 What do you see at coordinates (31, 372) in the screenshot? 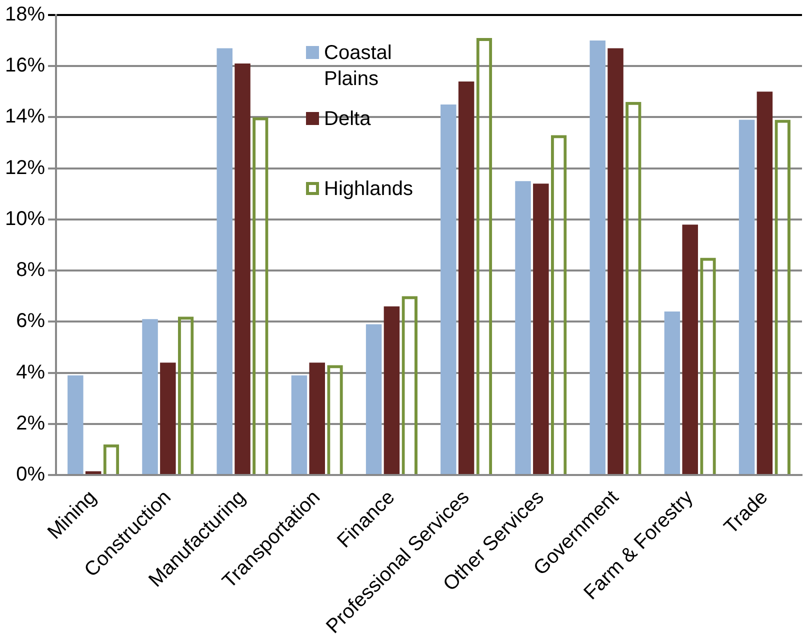
I see `y-tick-label: 4%` at bounding box center [31, 372].